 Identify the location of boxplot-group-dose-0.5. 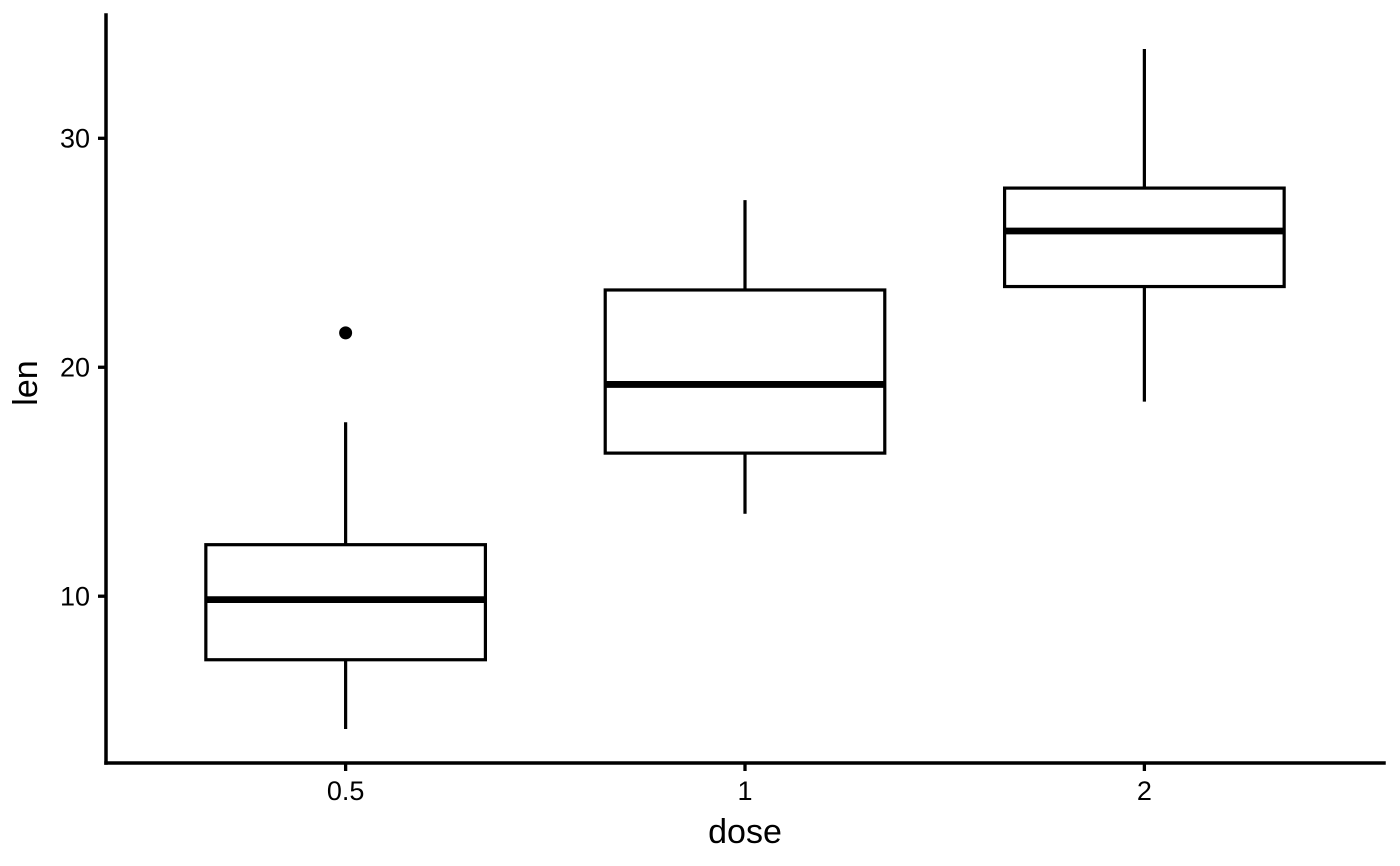
(346, 527).